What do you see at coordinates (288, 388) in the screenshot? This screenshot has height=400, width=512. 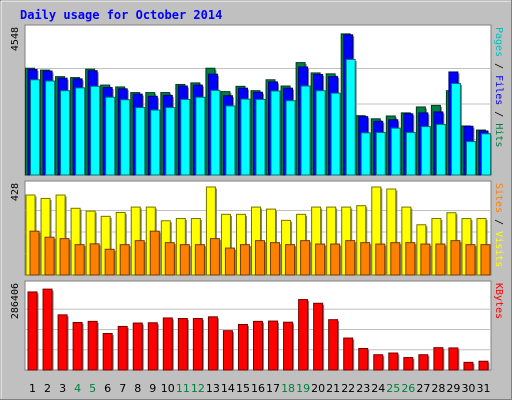 I see `x-tick-label: 18` at bounding box center [288, 388].